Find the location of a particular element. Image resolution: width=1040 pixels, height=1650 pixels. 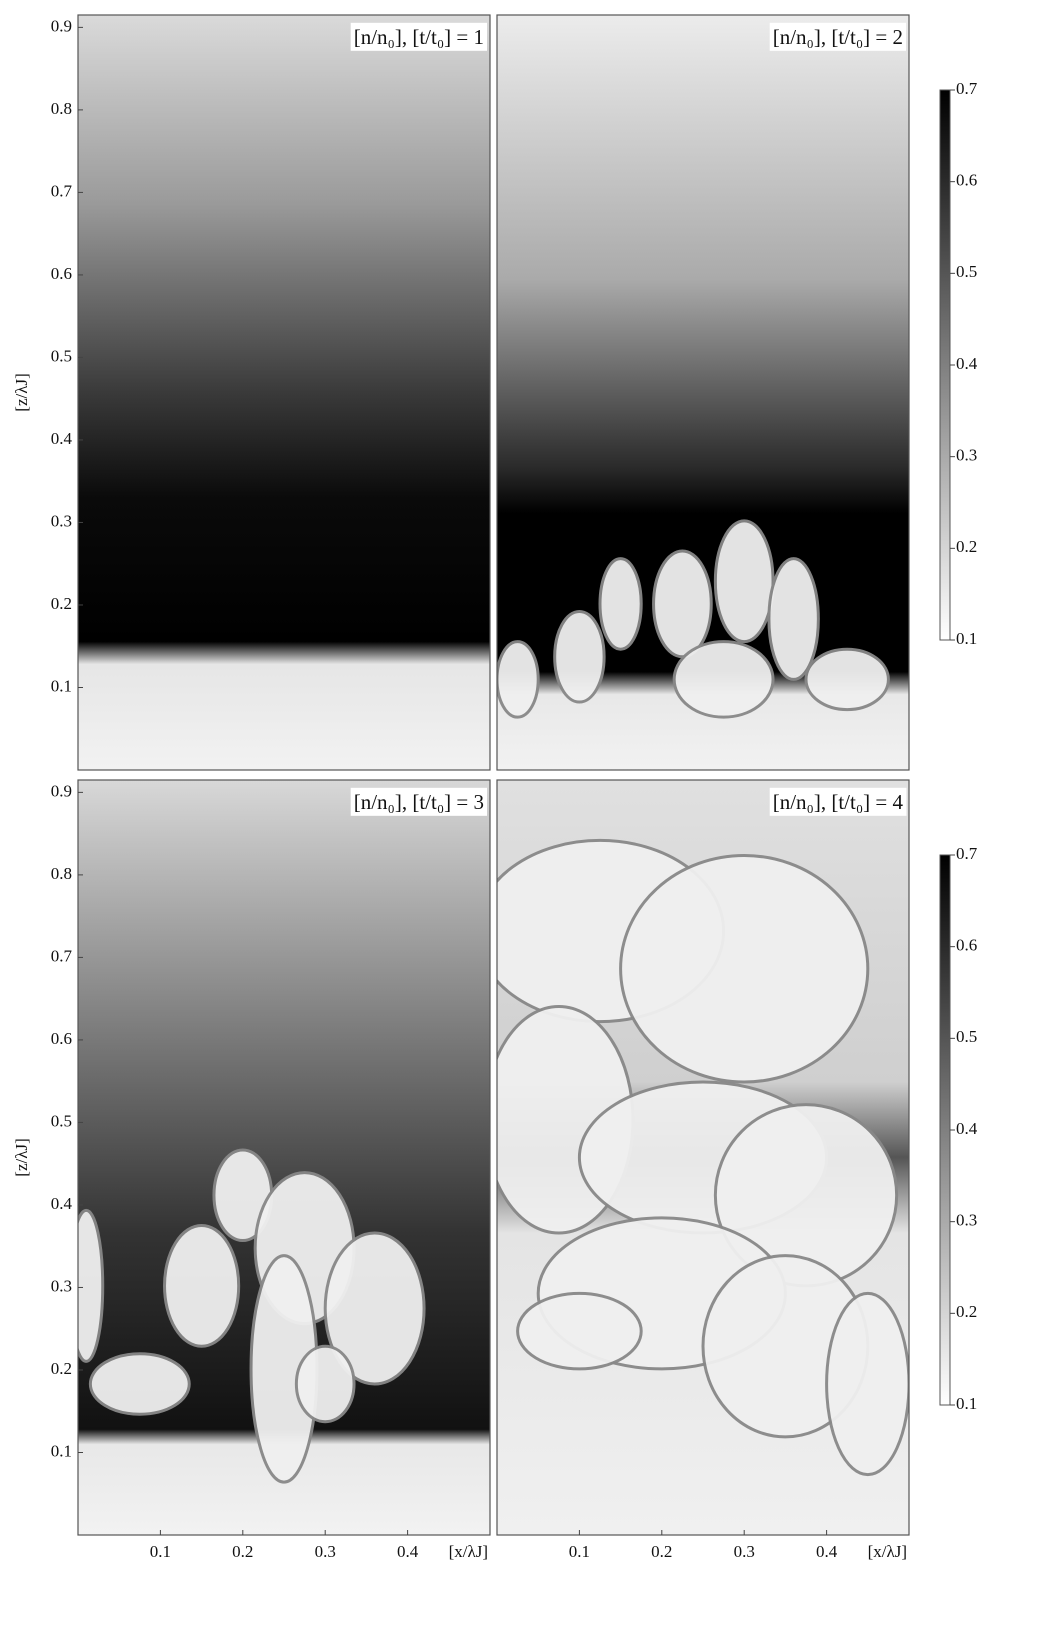

panel-title: [n/n₀], [t/t₀] = 1 is located at coordinates (419, 37).